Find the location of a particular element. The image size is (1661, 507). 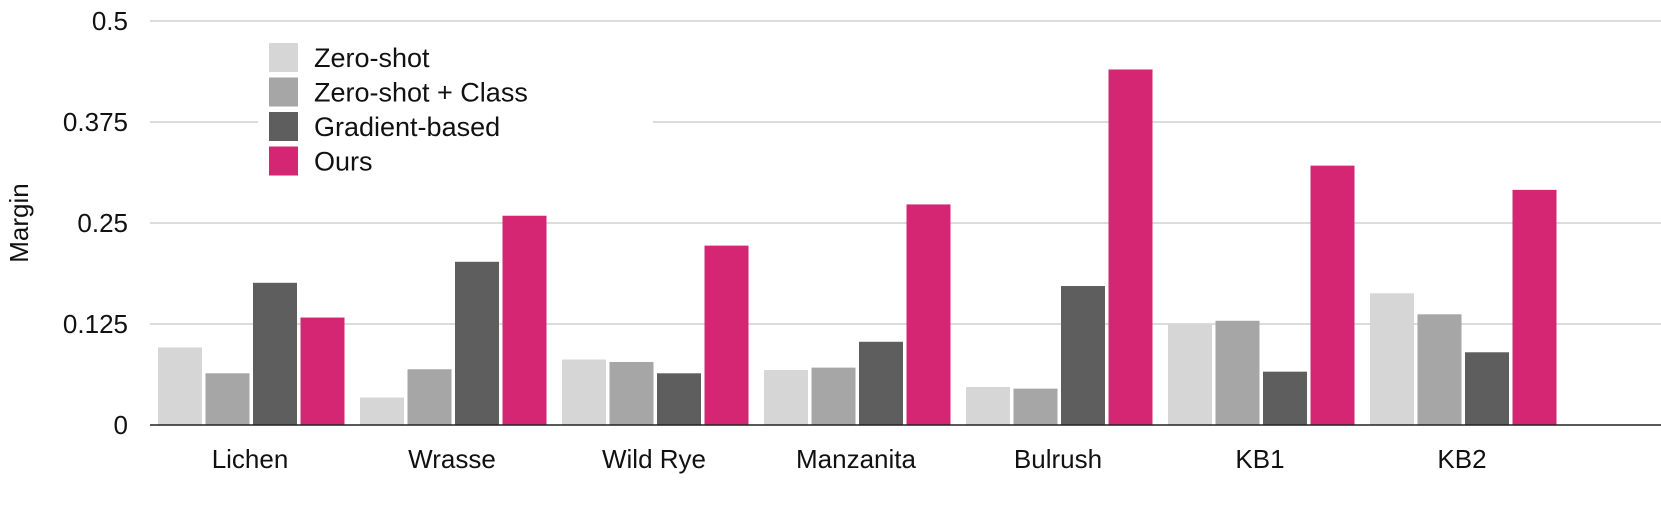

y-axis-tick-labels: 0 0.125 0.25 0.375 0.5 is located at coordinates (95, 223).